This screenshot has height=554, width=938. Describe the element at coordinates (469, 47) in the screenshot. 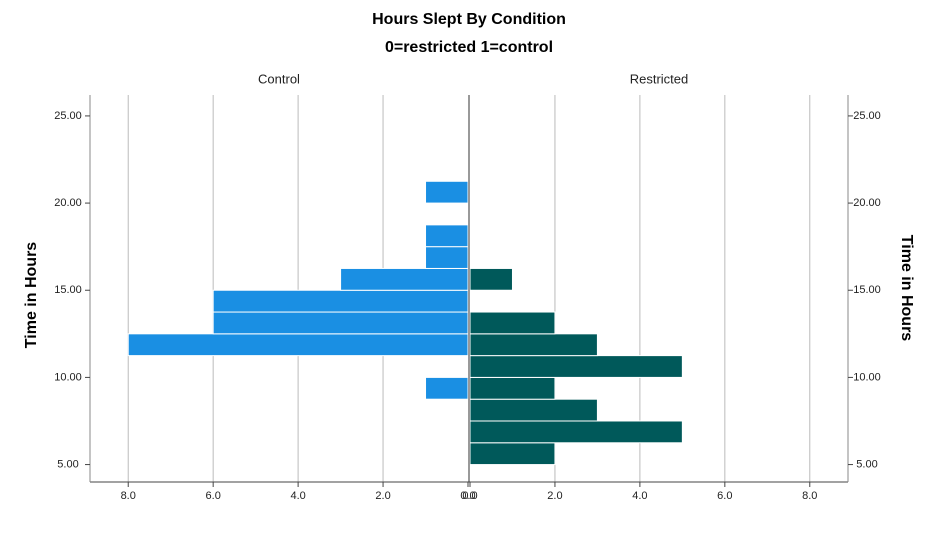

I see `chart-subtitle: 0=restricted 1=control` at that location.